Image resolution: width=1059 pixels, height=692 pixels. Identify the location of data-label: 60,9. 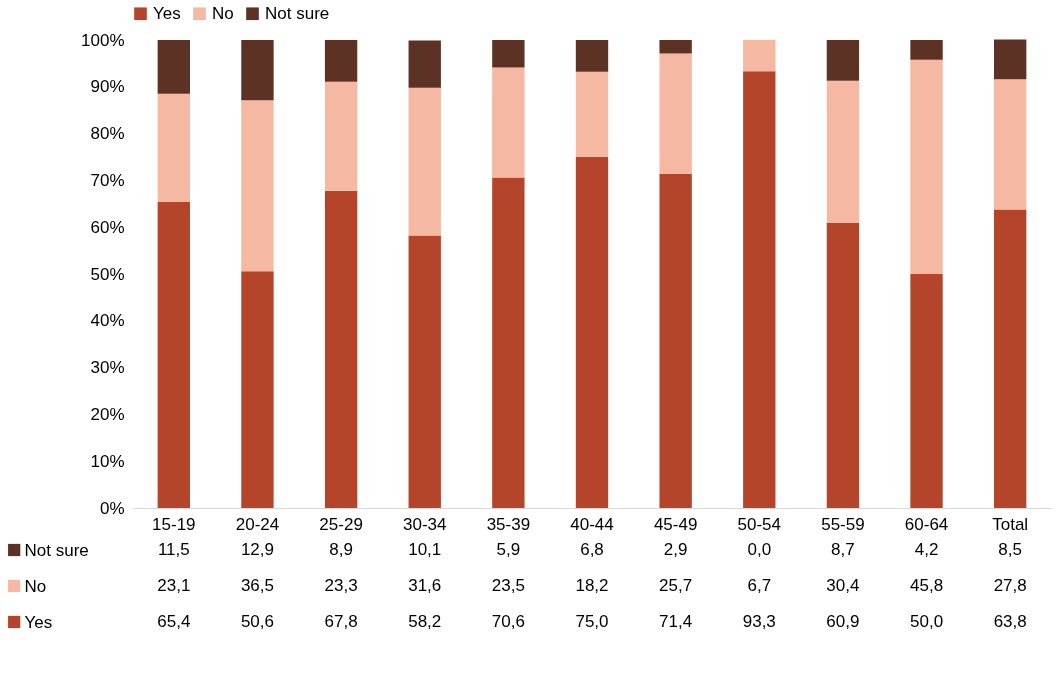
(843, 621).